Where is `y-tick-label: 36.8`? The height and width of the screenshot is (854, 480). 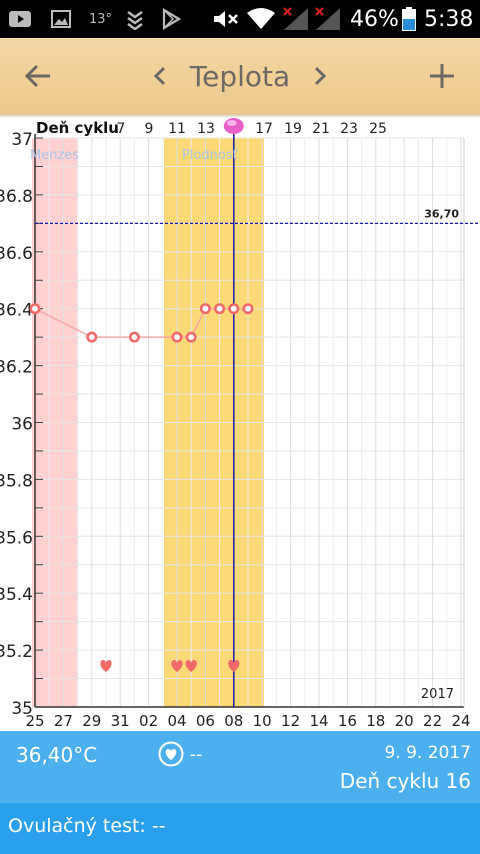 y-tick-label: 36.8 is located at coordinates (16, 197).